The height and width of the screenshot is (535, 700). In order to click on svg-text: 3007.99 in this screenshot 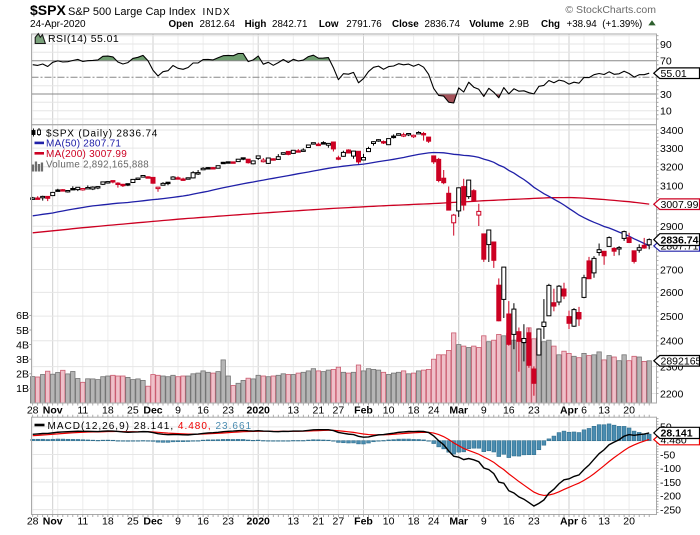, I will do `click(680, 205)`.